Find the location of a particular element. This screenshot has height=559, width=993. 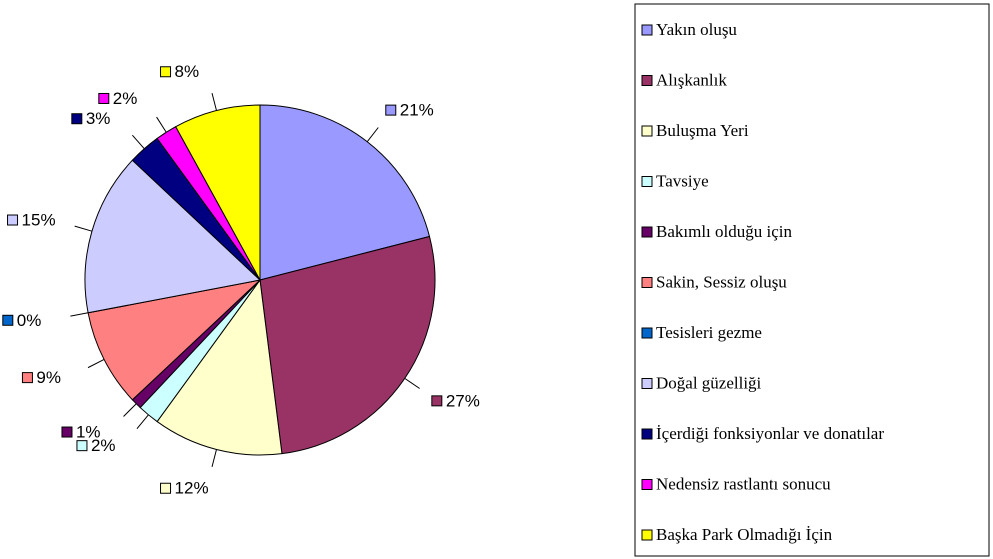

legend-label: Doğal güzelliği is located at coordinates (709, 382).